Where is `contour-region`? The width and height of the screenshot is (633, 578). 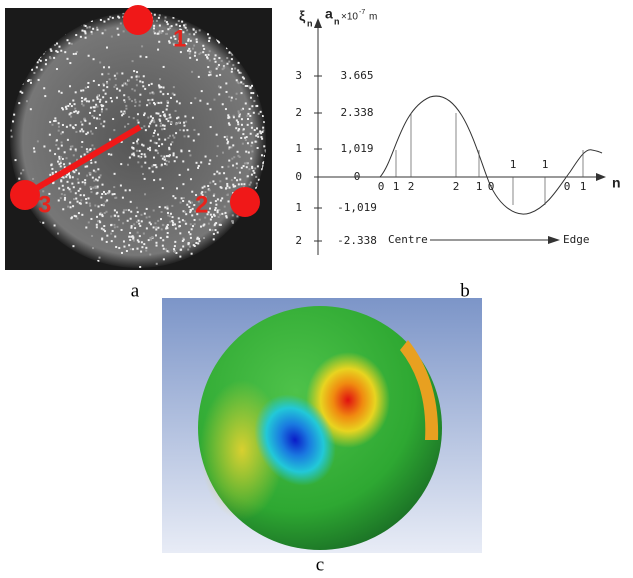
contour-region is located at coordinates (419, 390).